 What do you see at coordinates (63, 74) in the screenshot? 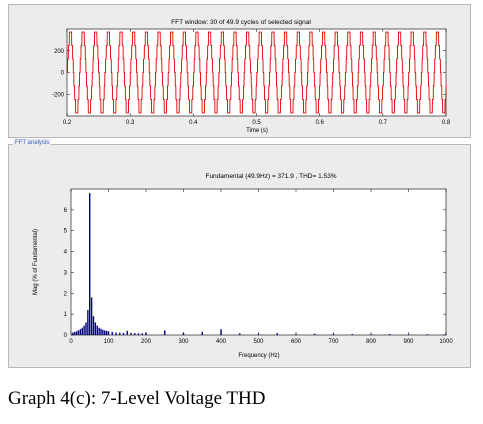
I see `time-y-tick-label: 0` at bounding box center [63, 74].